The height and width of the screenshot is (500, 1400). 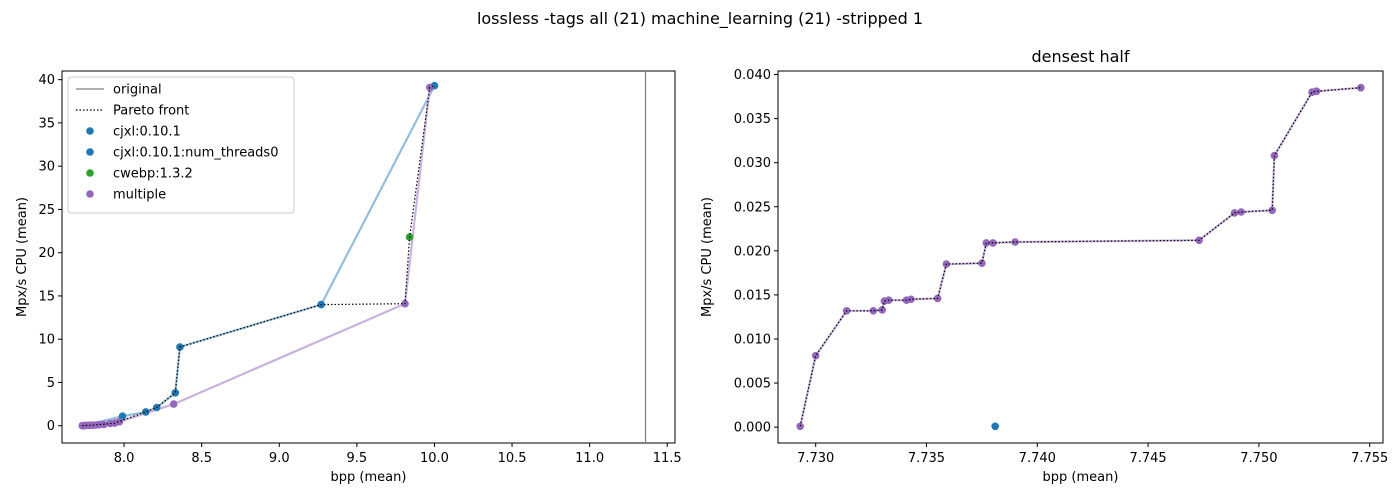 What do you see at coordinates (752, 428) in the screenshot?
I see `y-tick-label: 0.000` at bounding box center [752, 428].